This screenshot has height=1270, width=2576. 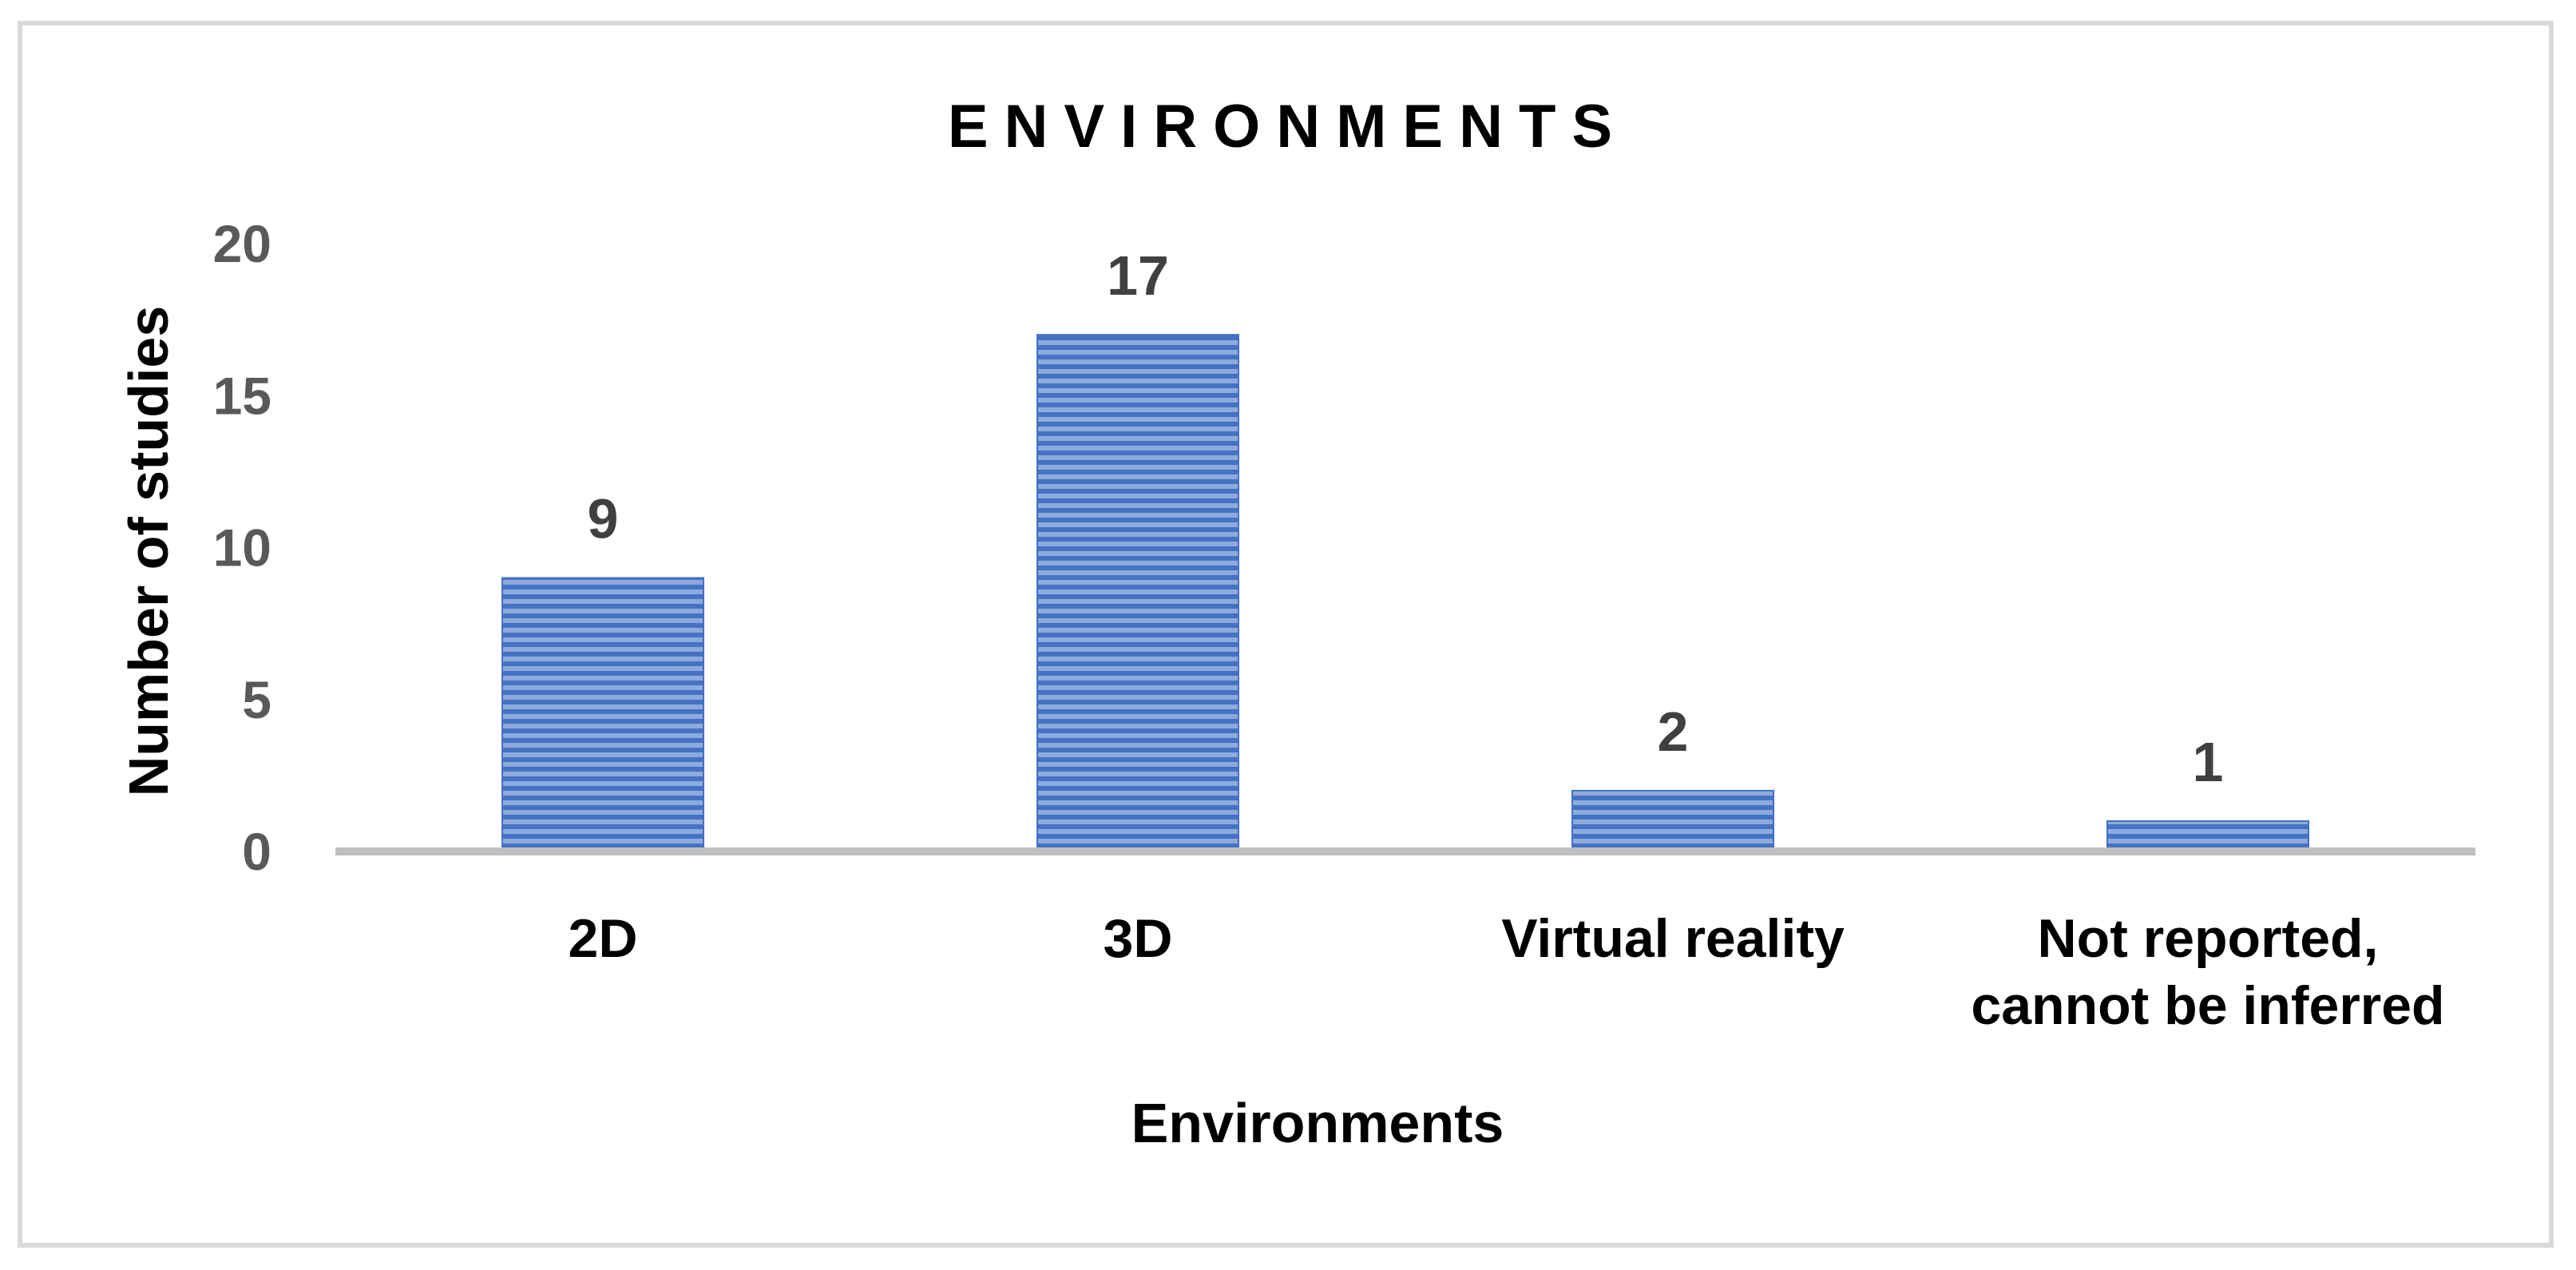 What do you see at coordinates (1673, 938) in the screenshot?
I see `category-label: Virtual reality` at bounding box center [1673, 938].